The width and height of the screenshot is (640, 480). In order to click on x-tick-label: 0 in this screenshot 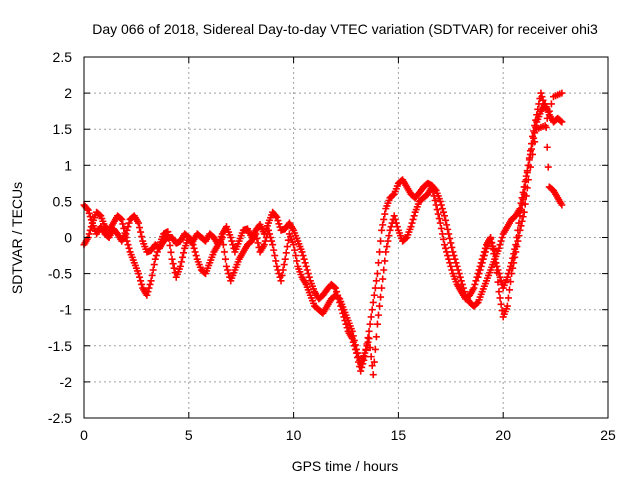, I will do `click(84, 435)`.